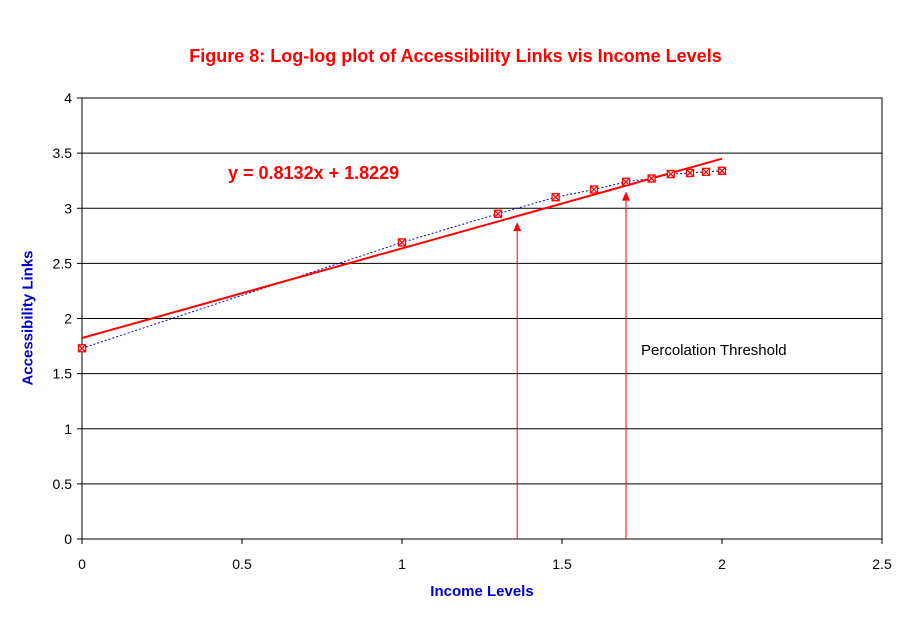 This screenshot has height=623, width=911. Describe the element at coordinates (882, 564) in the screenshot. I see `x-tick-label: 2.5` at that location.